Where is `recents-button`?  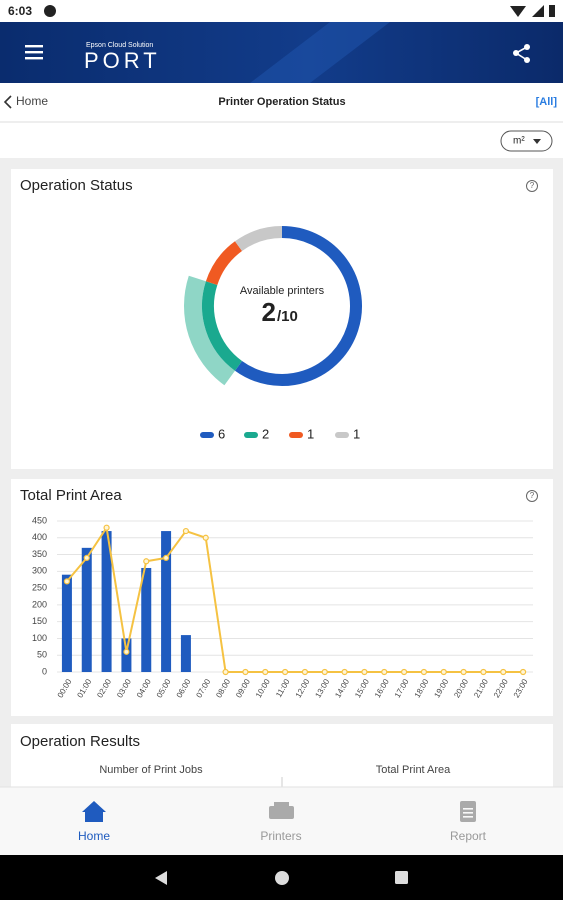 recents-button is located at coordinates (401, 877).